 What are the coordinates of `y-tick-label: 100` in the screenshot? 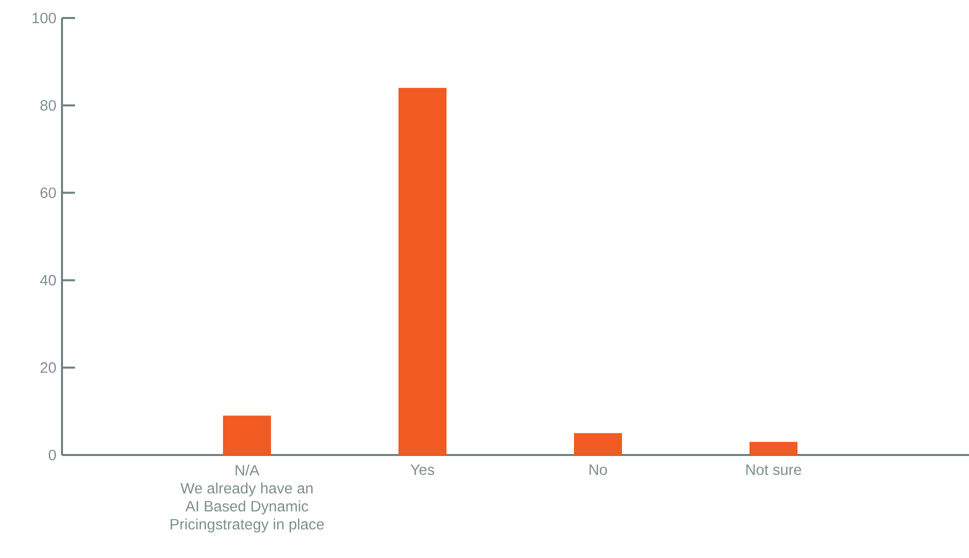 It's located at (44, 18).